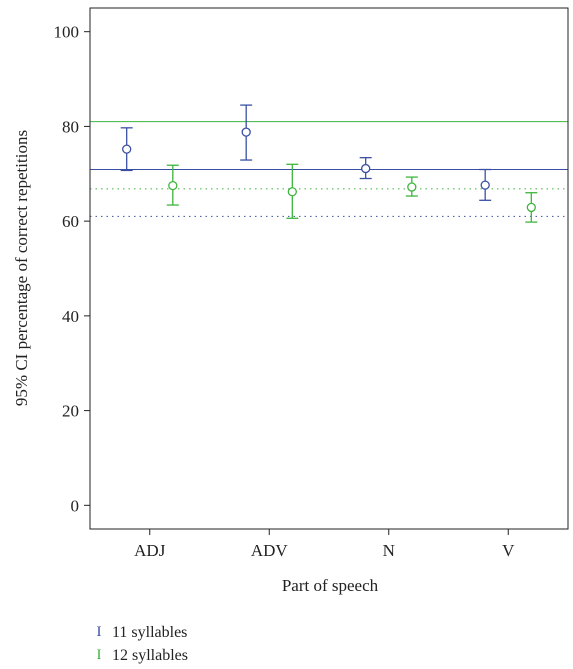 The image size is (573, 669). What do you see at coordinates (330, 585) in the screenshot?
I see `x-axis-title: Part of speech` at bounding box center [330, 585].